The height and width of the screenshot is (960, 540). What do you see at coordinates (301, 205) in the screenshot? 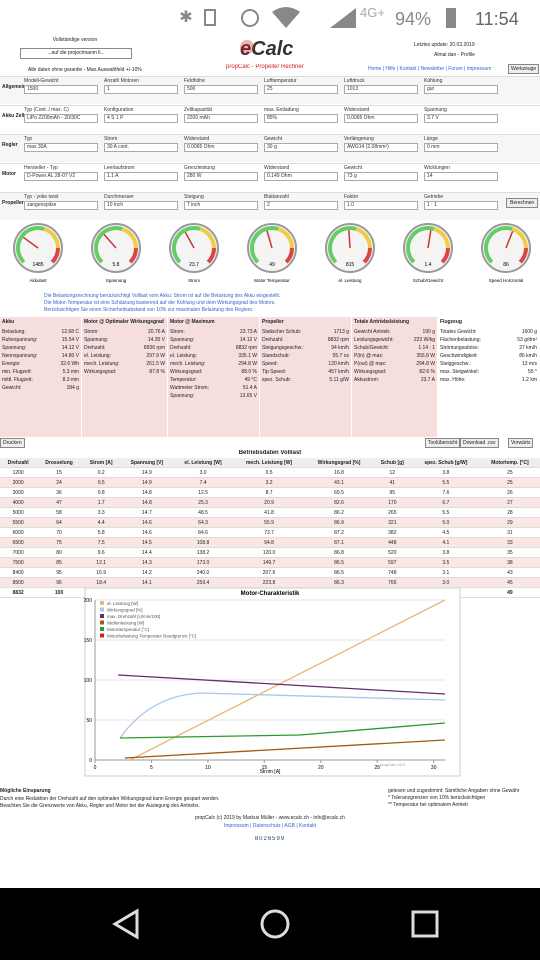
I see `field-input: 2` at bounding box center [301, 205].